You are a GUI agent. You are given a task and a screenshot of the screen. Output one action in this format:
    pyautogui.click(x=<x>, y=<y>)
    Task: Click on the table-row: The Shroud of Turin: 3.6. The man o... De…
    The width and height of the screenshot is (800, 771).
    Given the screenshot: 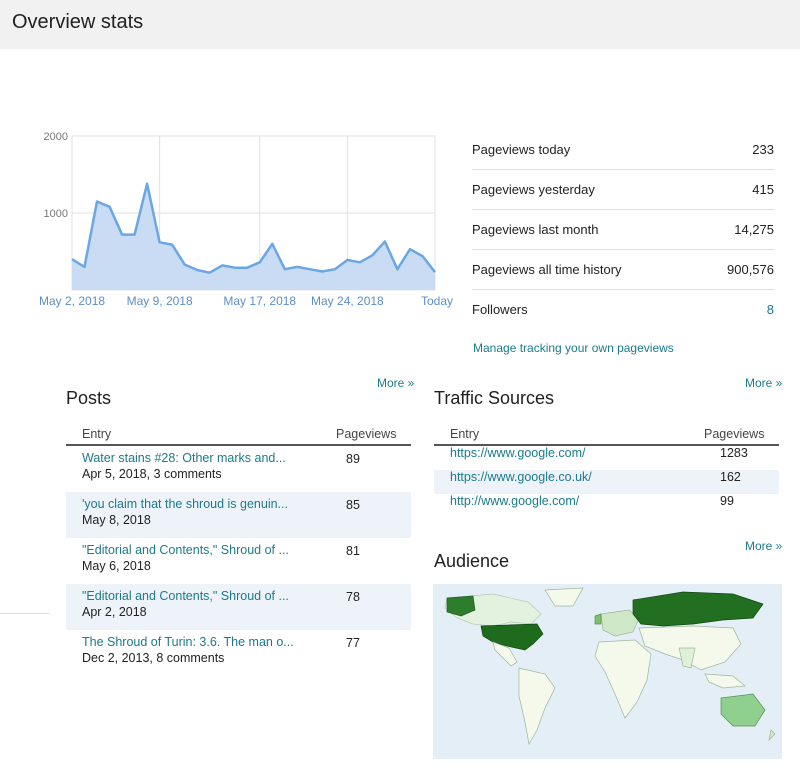 What is the action you would take?
    pyautogui.click(x=238, y=653)
    